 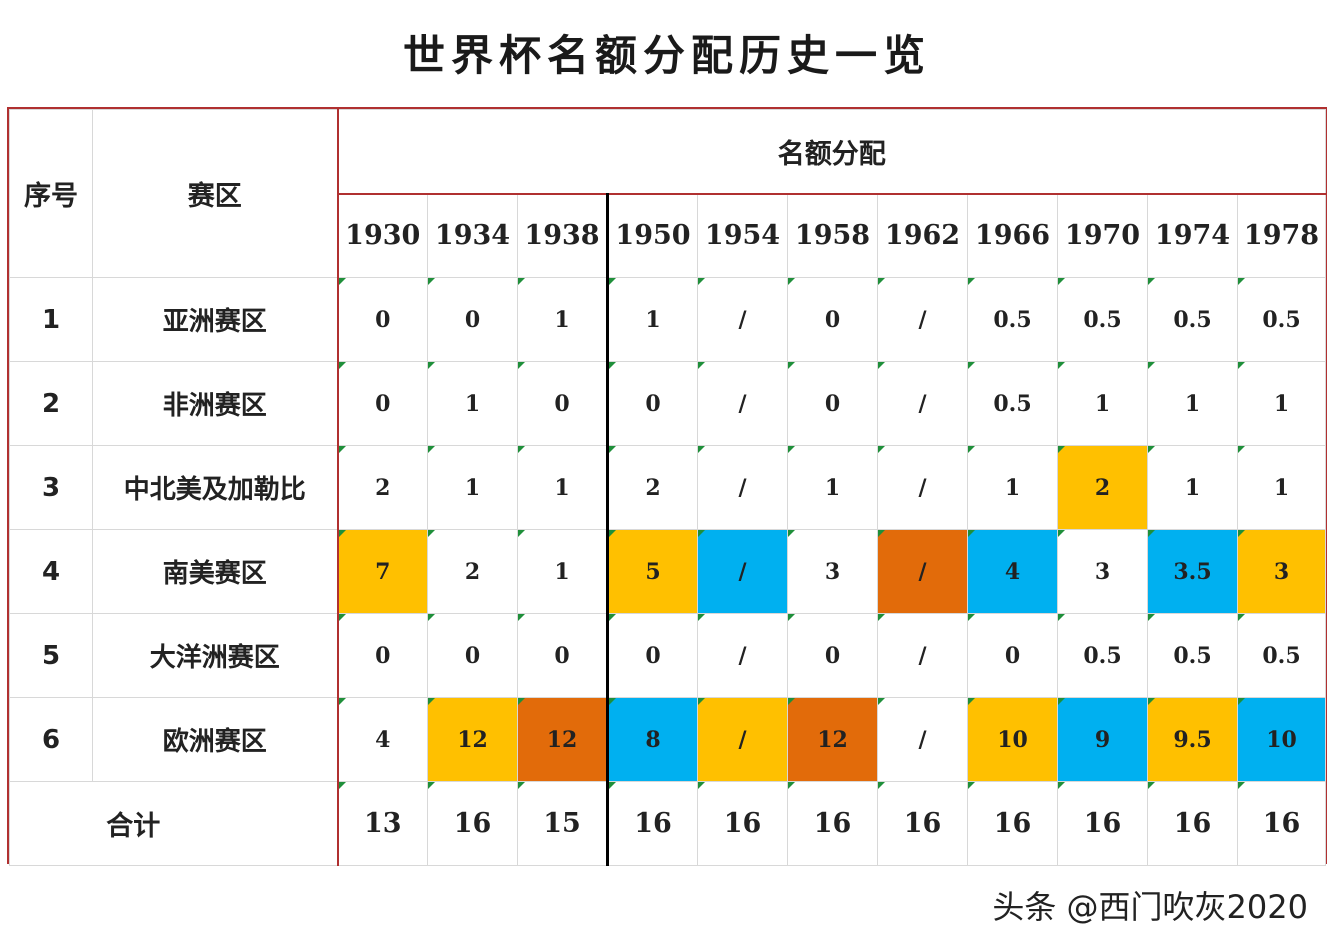 I want to click on total-label: 合计, so click(x=173, y=823).